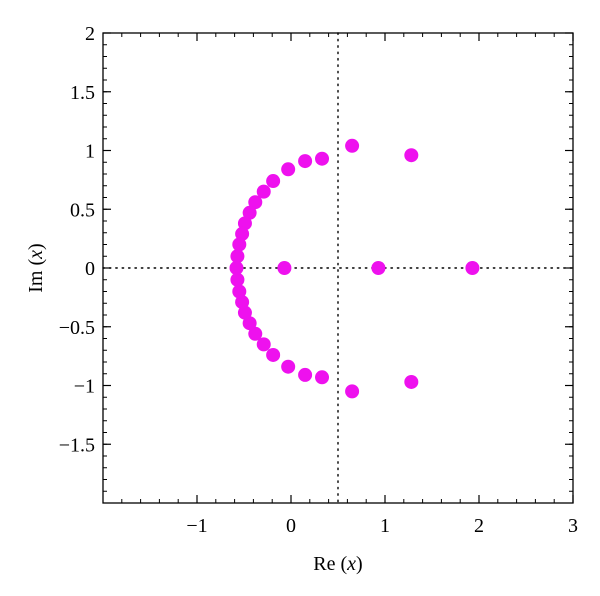 This screenshot has width=600, height=596. What do you see at coordinates (573, 526) in the screenshot?
I see `x-tick-label: 3` at bounding box center [573, 526].